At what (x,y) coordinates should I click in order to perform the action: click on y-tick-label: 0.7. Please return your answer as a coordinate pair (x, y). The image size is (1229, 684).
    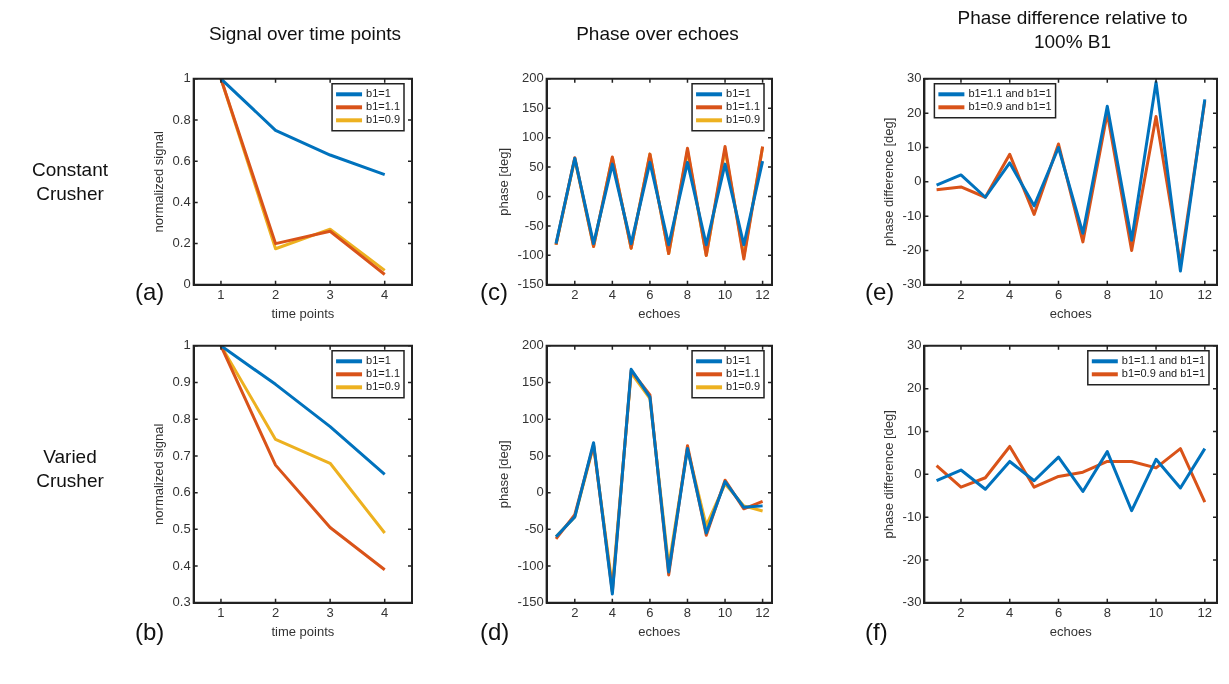
    Looking at the image, I should click on (181, 455).